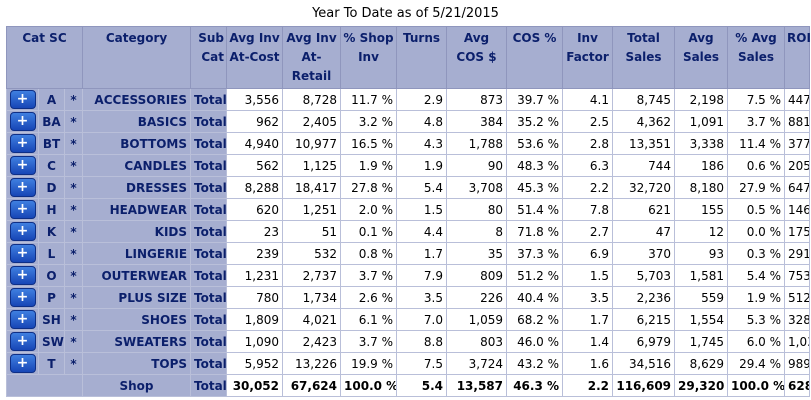 The width and height of the screenshot is (811, 400). What do you see at coordinates (312, 187) in the screenshot?
I see `avg-inv-retail-cell: 18,417` at bounding box center [312, 187].